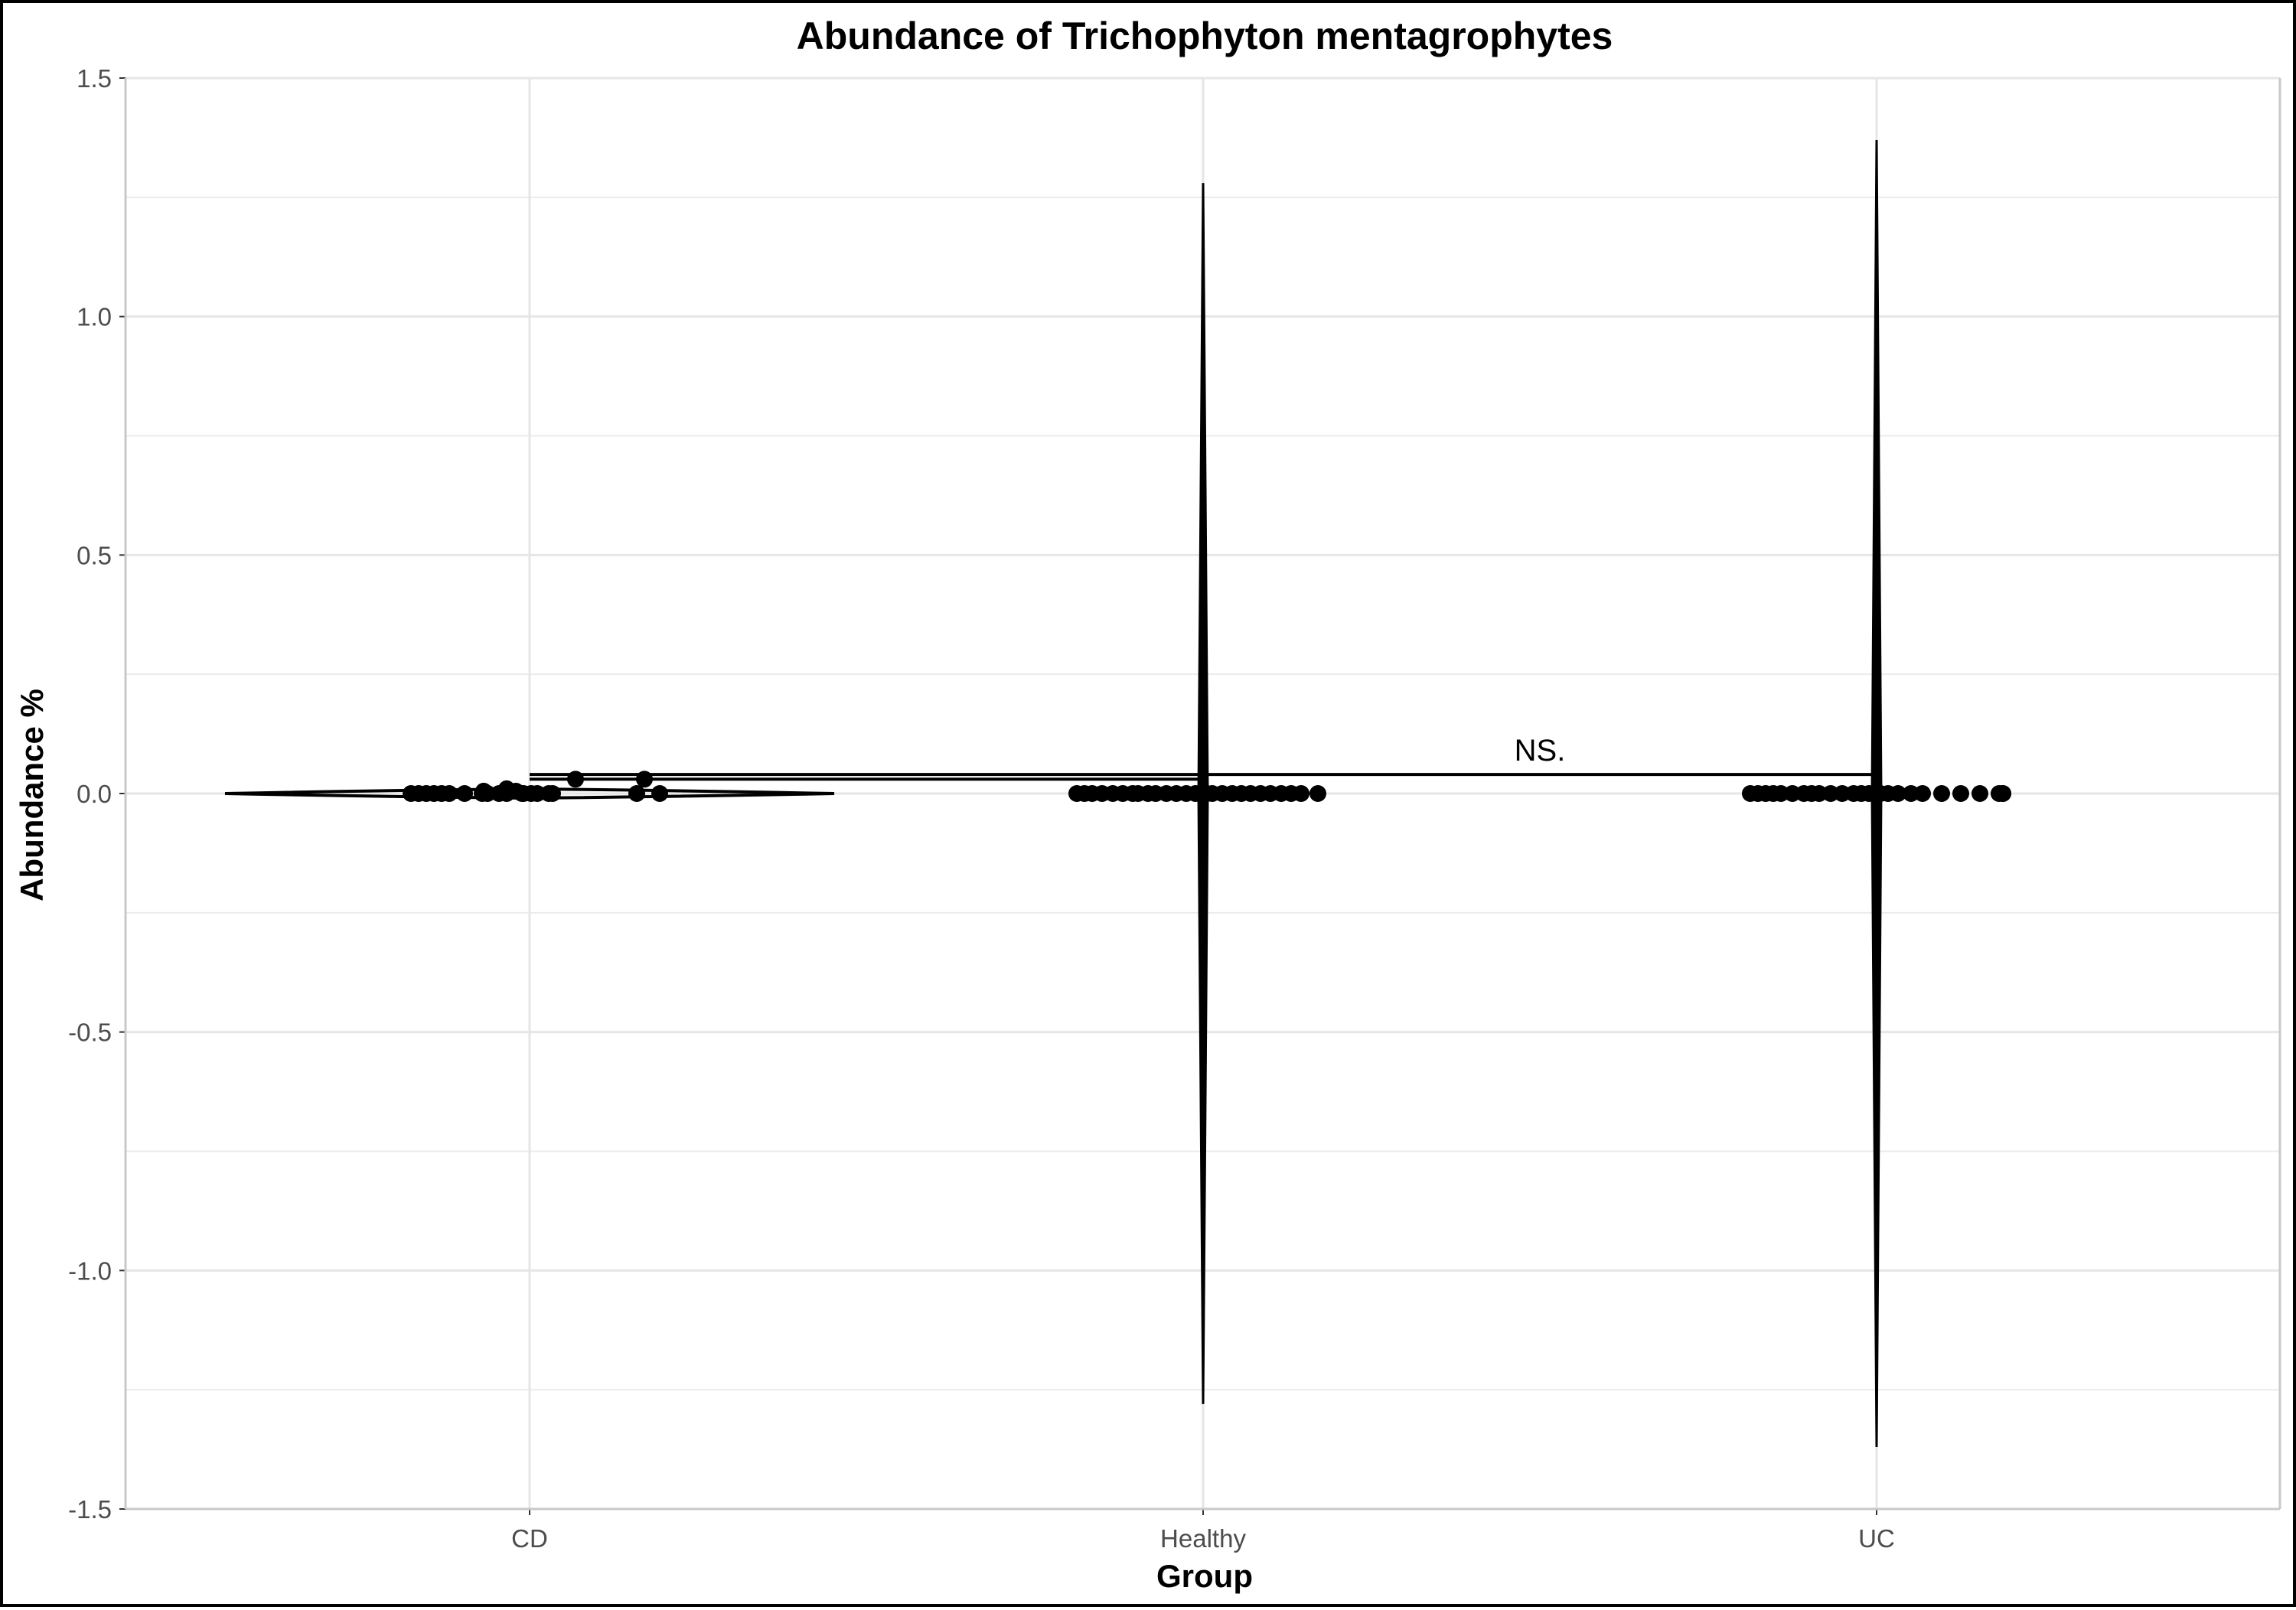 The width and height of the screenshot is (2296, 1610). What do you see at coordinates (94, 555) in the screenshot?
I see `y-tick-label: 0.5` at bounding box center [94, 555].